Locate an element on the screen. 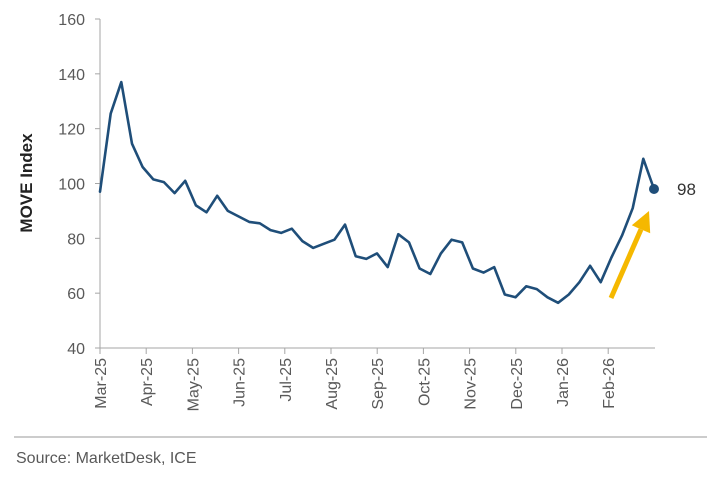 The width and height of the screenshot is (721, 483). annotations is located at coordinates (629, 255).